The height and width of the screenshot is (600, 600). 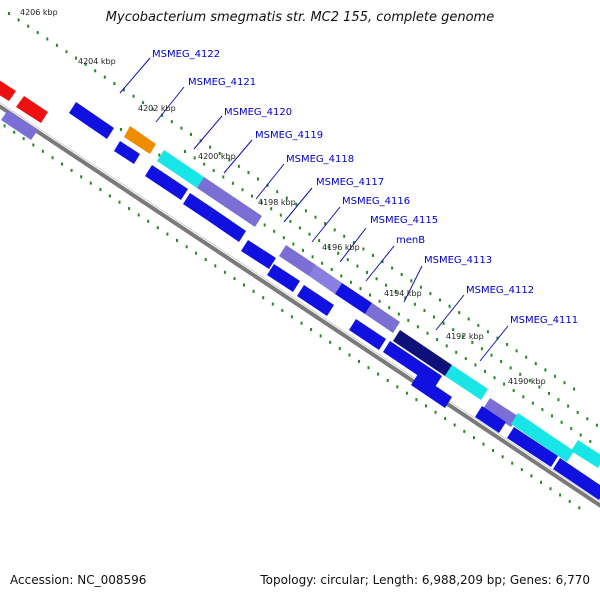 What do you see at coordinates (320, 159) in the screenshot?
I see `gene-label: MSMEG_4118` at bounding box center [320, 159].